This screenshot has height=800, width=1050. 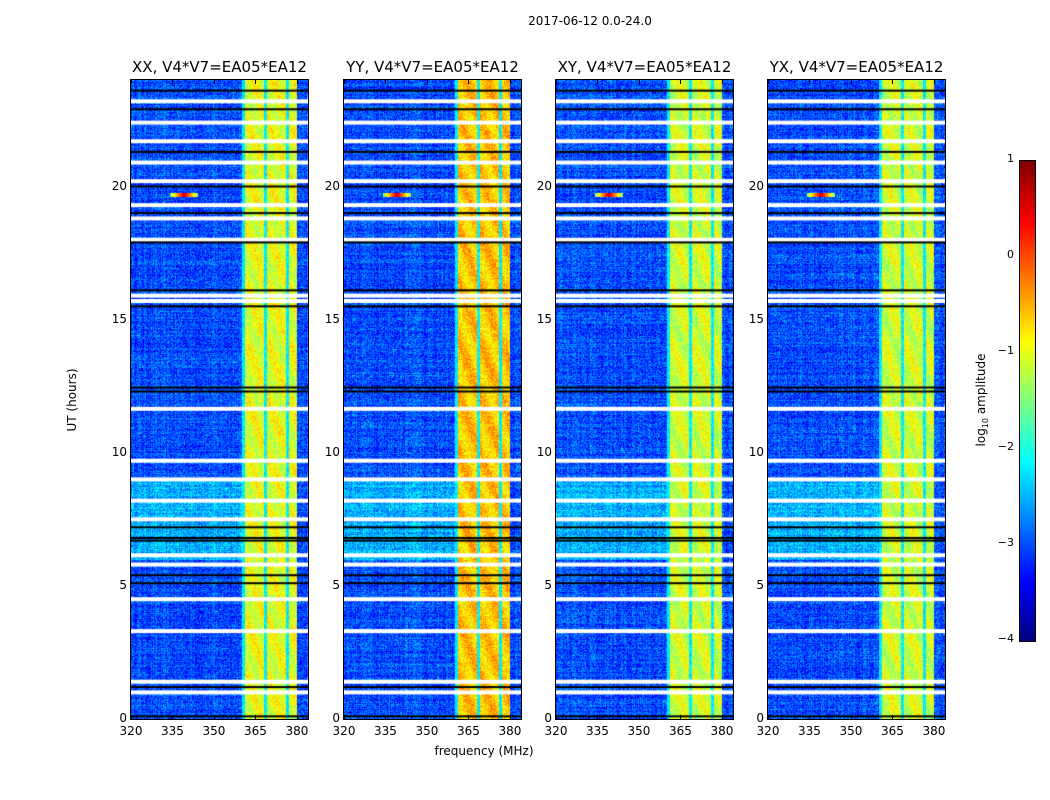 What do you see at coordinates (982, 400) in the screenshot?
I see `colorbar-label: log10 amplitude` at bounding box center [982, 400].